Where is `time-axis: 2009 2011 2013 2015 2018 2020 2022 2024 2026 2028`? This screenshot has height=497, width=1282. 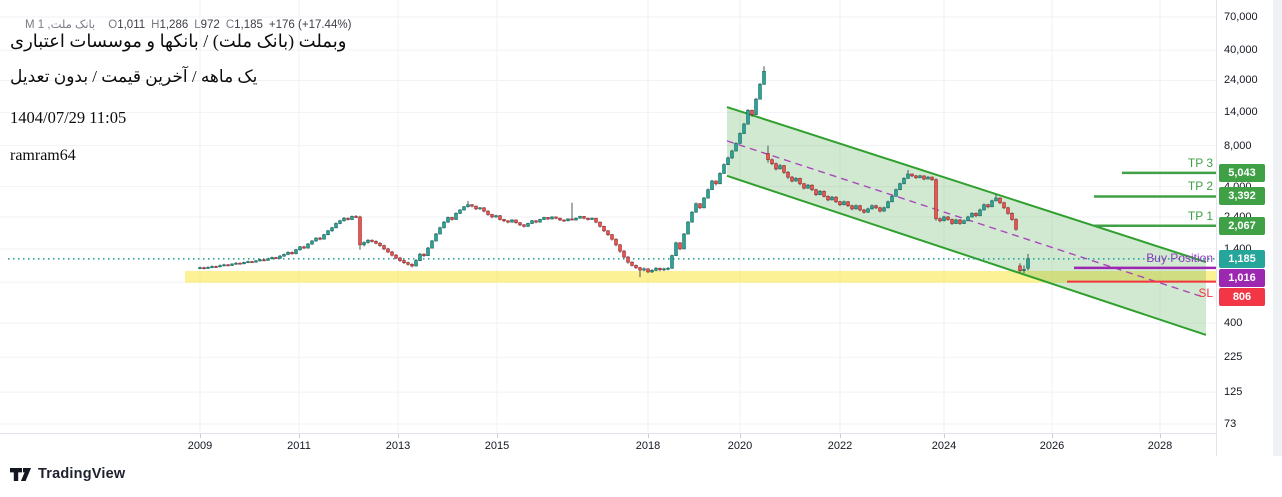
time-axis: 2009 2011 2013 2015 2018 2020 2022 2024 2026 2028 is located at coordinates (608, 445).